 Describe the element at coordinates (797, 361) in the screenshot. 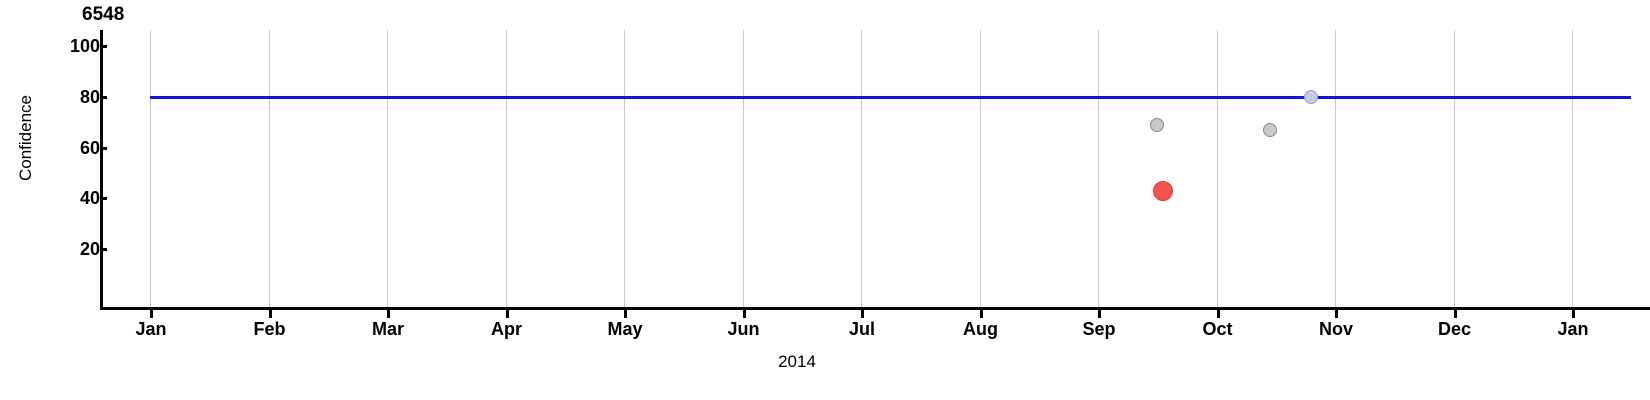

I see `x-axis-title-label: 2014` at that location.